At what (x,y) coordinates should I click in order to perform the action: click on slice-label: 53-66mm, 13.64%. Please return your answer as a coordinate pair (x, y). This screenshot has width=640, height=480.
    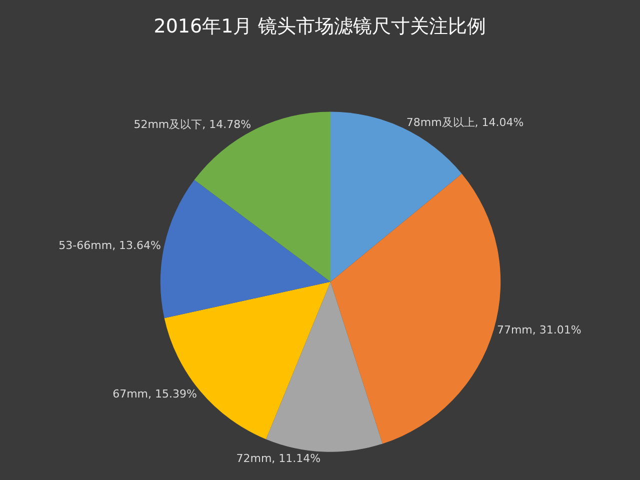
    Looking at the image, I should click on (110, 245).